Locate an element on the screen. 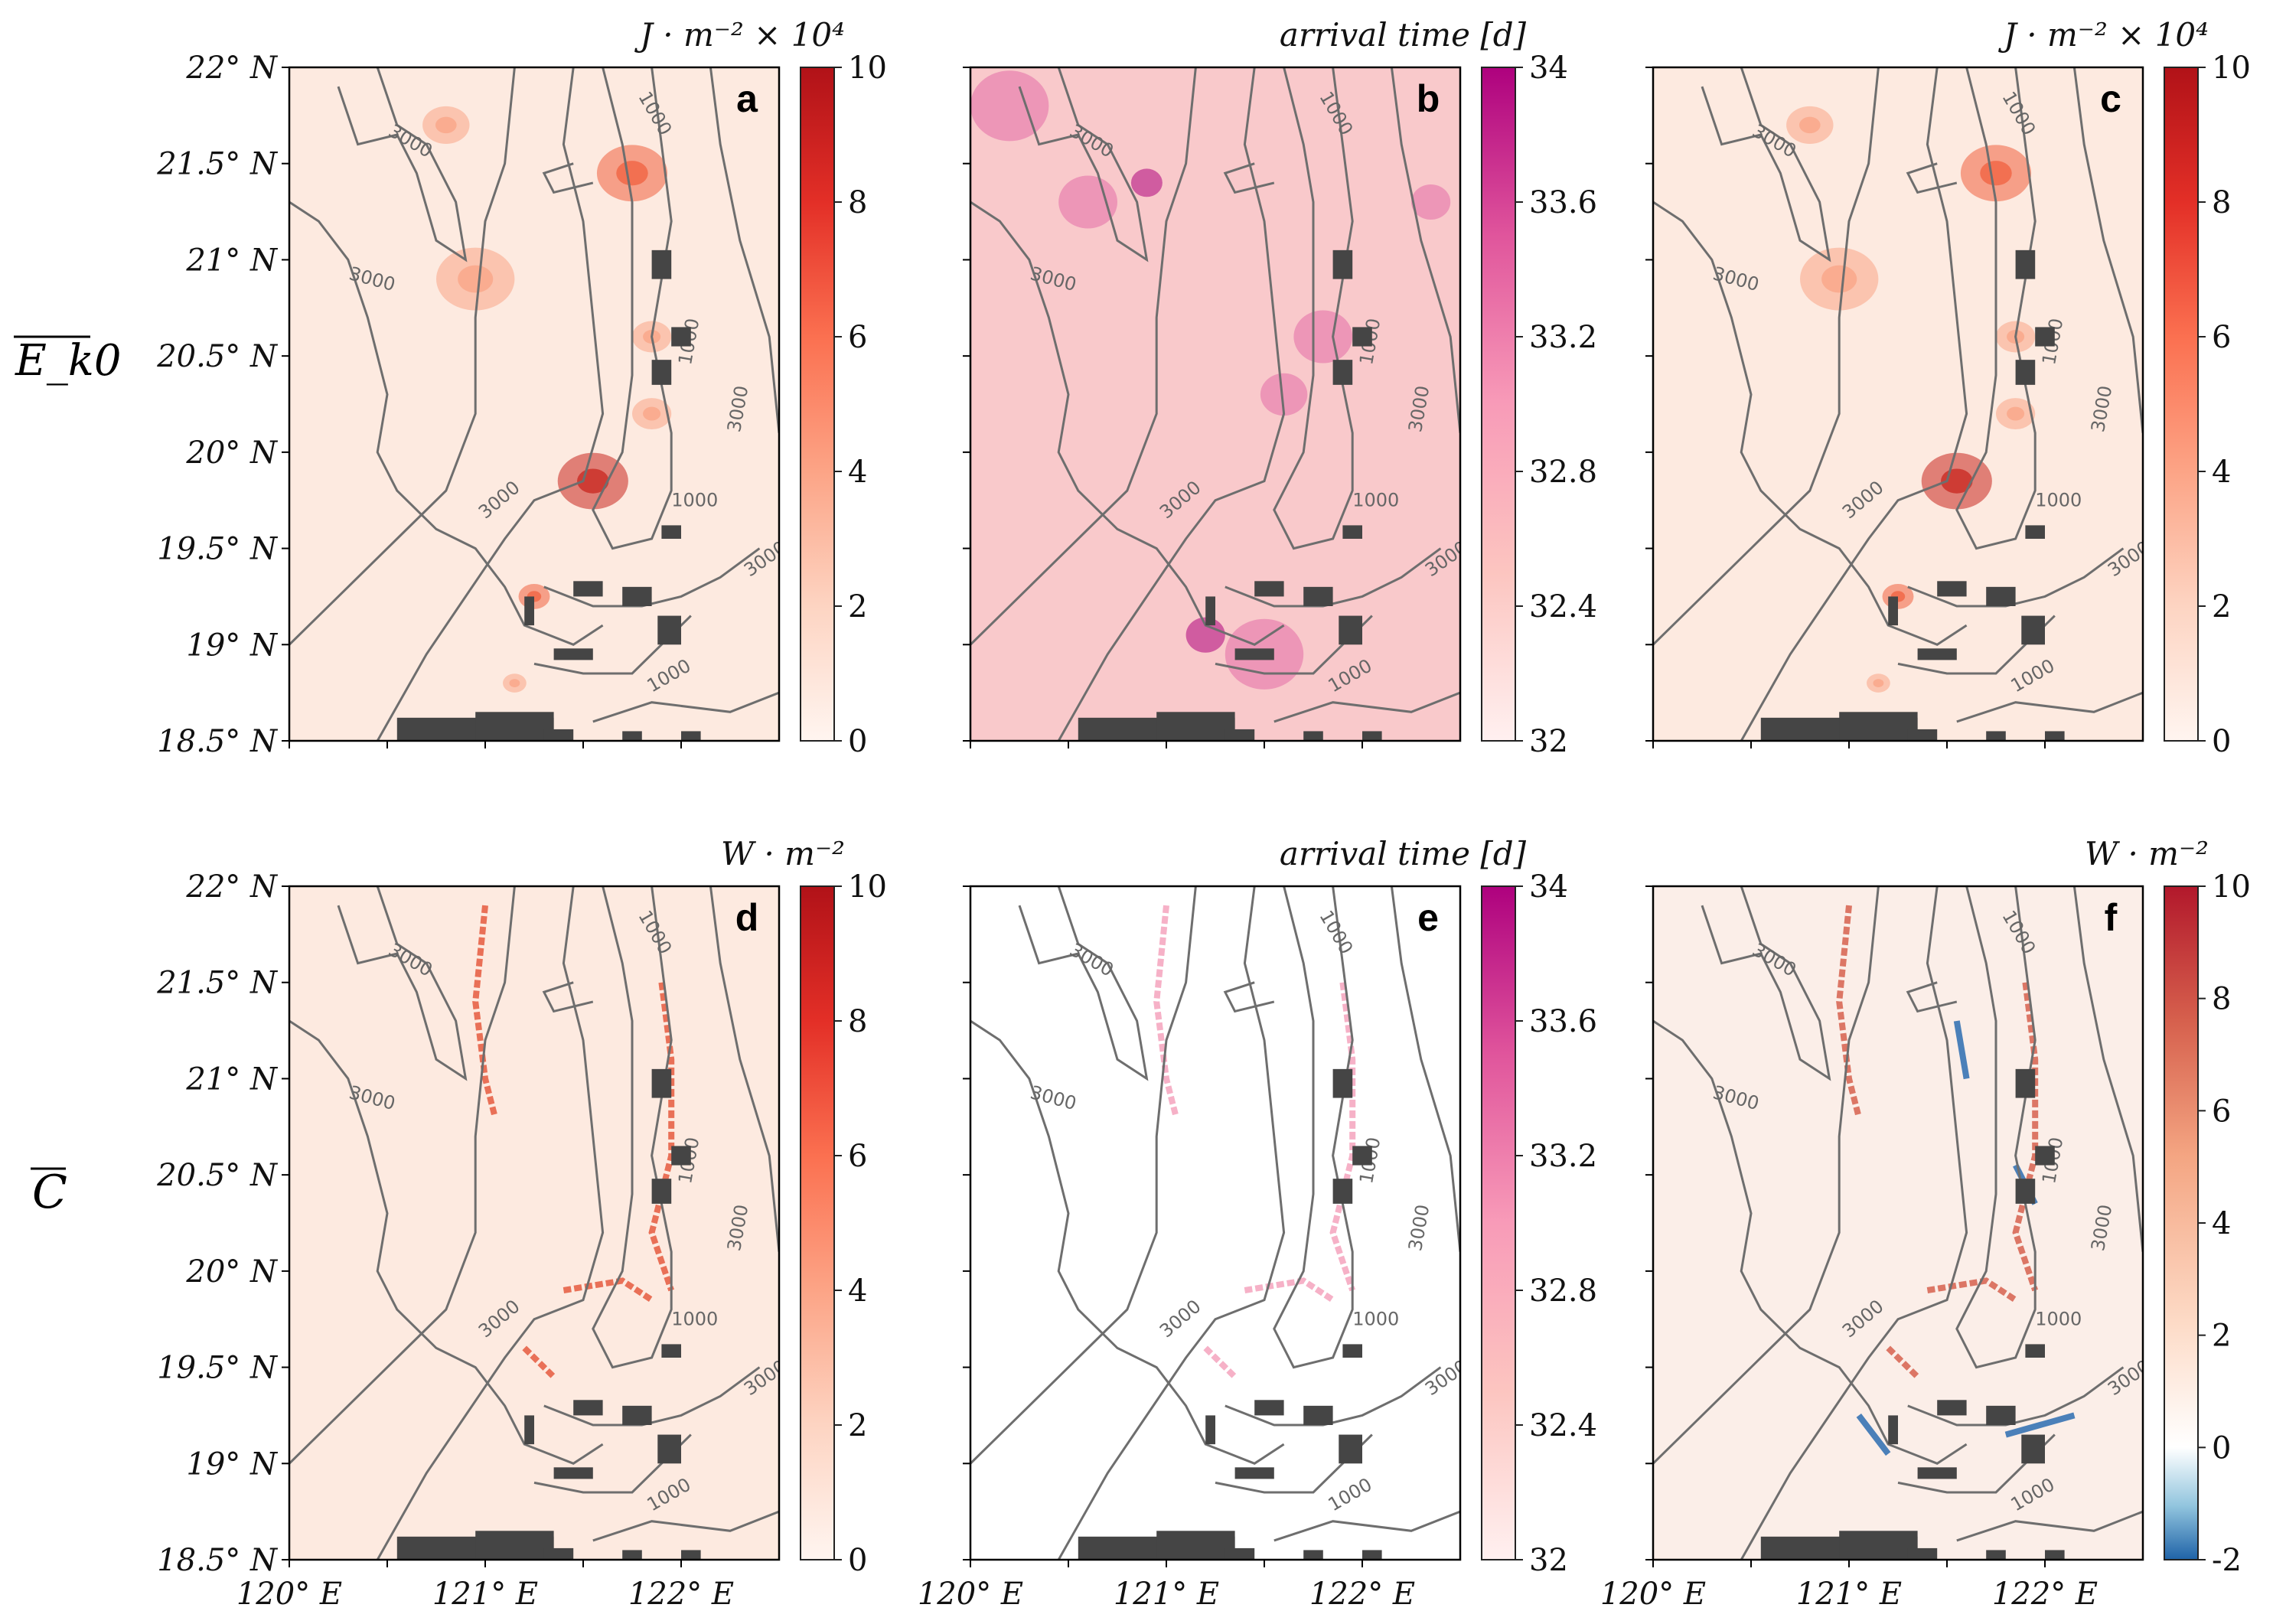  colorbar-tick-label: 32 is located at coordinates (1548, 742).